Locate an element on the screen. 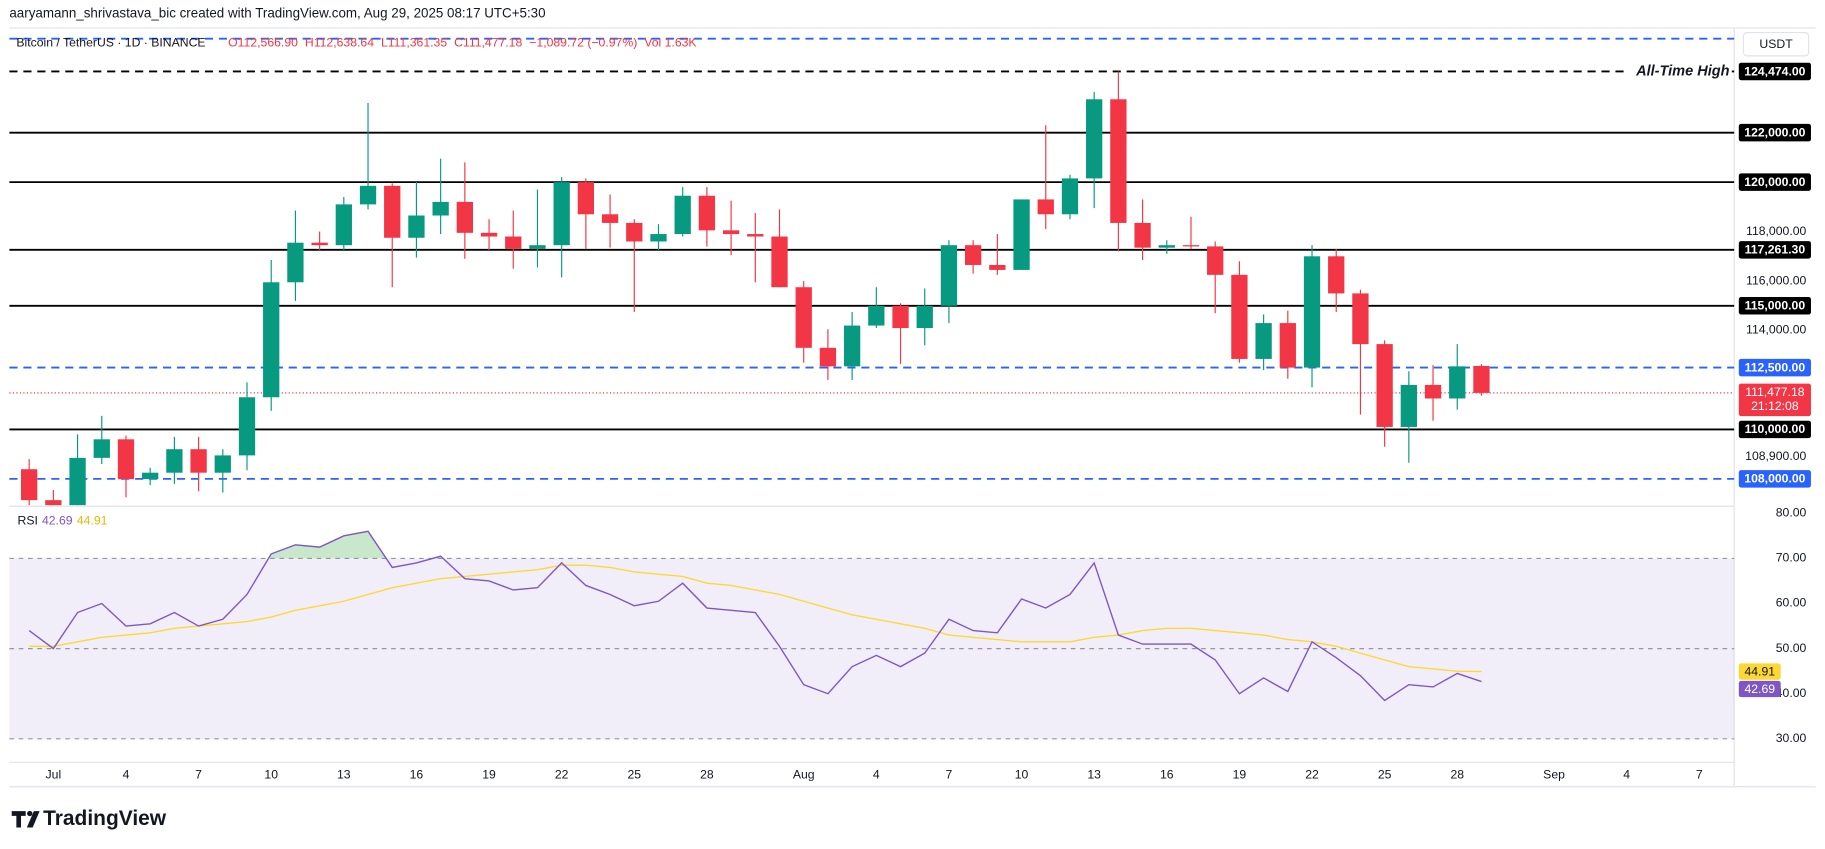  ohlc-legend: L111,361.35 is located at coordinates (414, 42).